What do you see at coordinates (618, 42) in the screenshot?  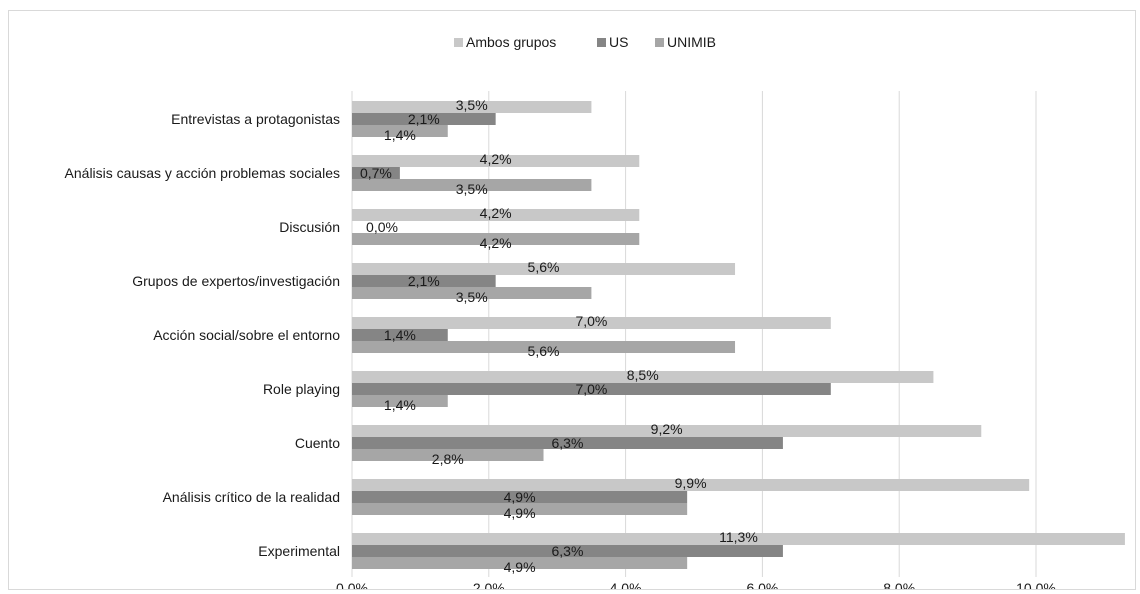 I see `legend-label-us: US` at bounding box center [618, 42].